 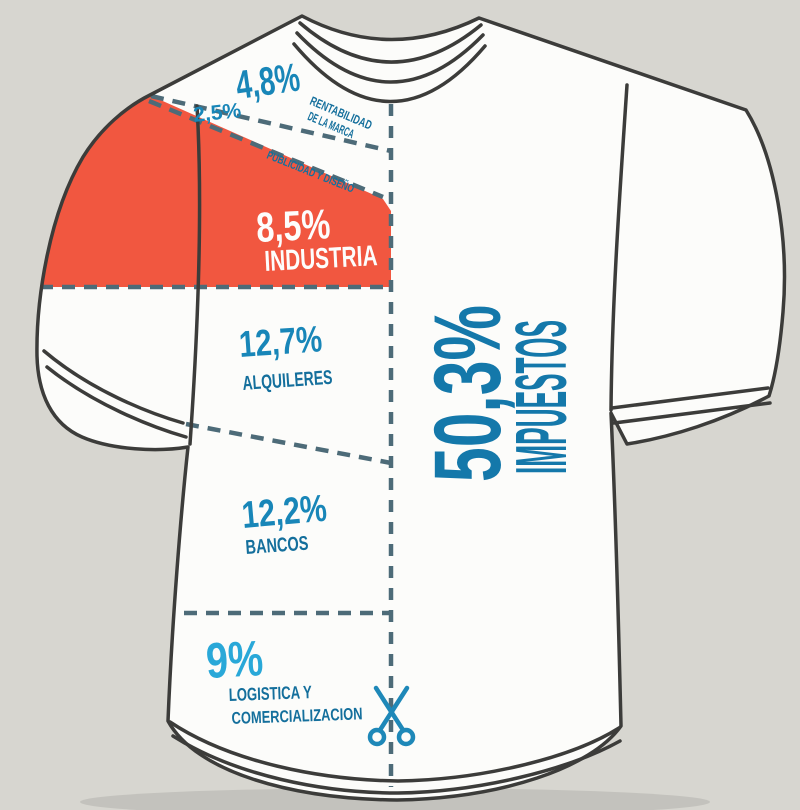 What do you see at coordinates (284, 512) in the screenshot?
I see `segment-bancos-value: 12,2%` at bounding box center [284, 512].